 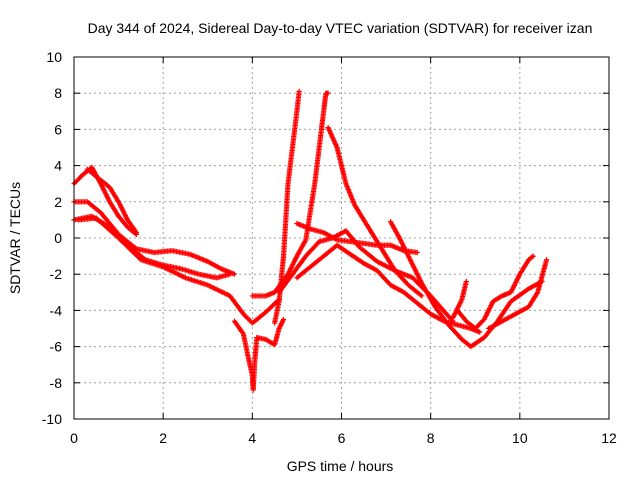 What do you see at coordinates (74, 438) in the screenshot?
I see `x-tick-label: 0` at bounding box center [74, 438].